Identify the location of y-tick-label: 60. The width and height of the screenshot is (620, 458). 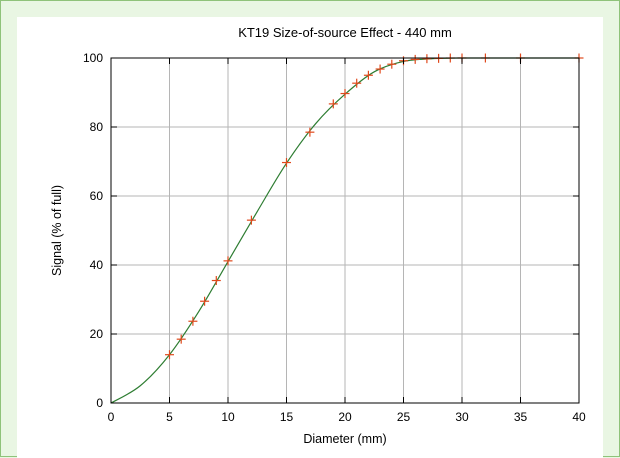
(97, 196).